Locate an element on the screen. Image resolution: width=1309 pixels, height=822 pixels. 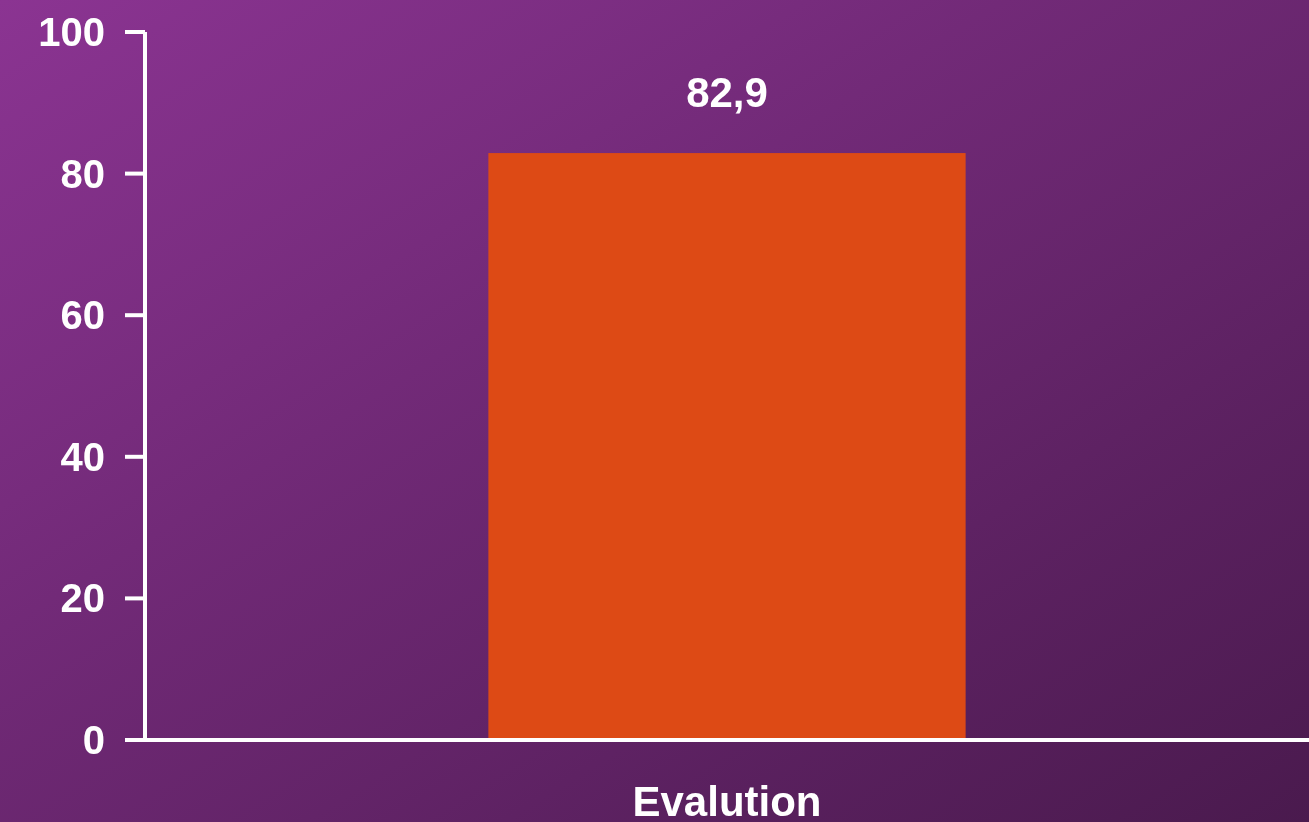
y-tick-label: 80 is located at coordinates (82, 173).